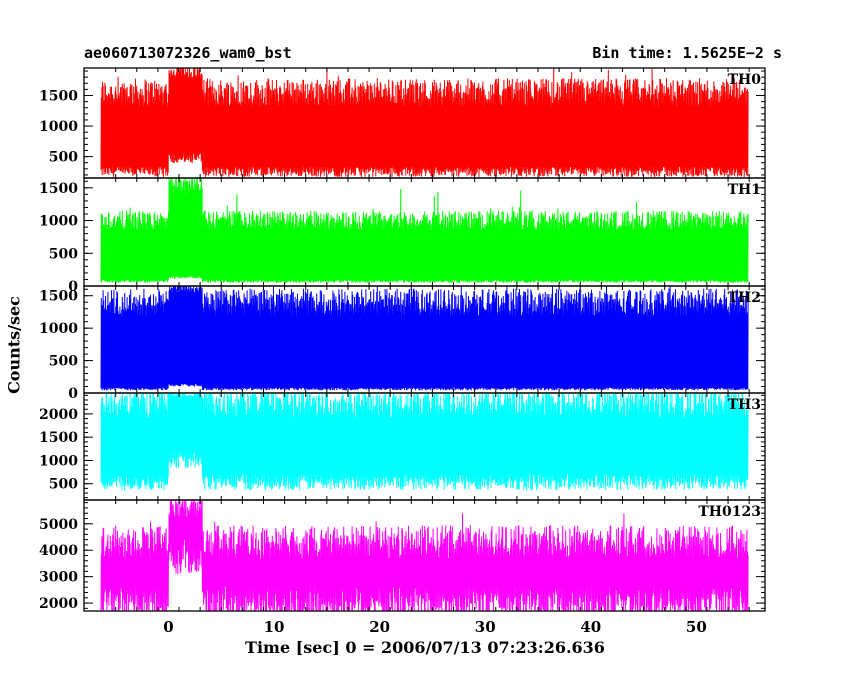 This screenshot has width=850, height=680. Describe the element at coordinates (590, 627) in the screenshot. I see `x-tick-label: 40` at that location.